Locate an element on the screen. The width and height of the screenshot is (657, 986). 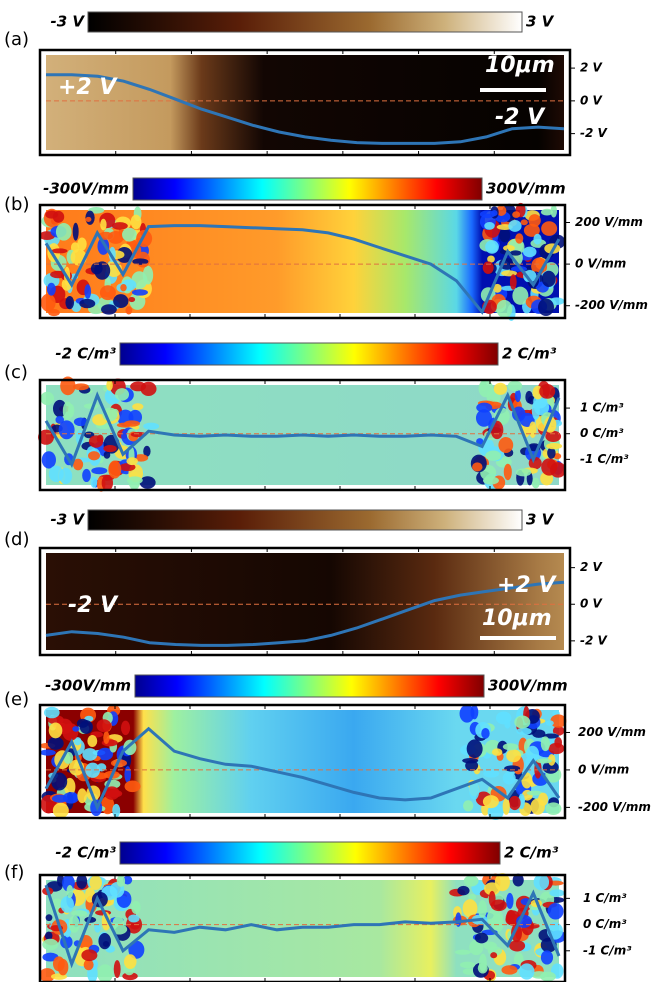
annotation: 10μm is located at coordinates (517, 618).